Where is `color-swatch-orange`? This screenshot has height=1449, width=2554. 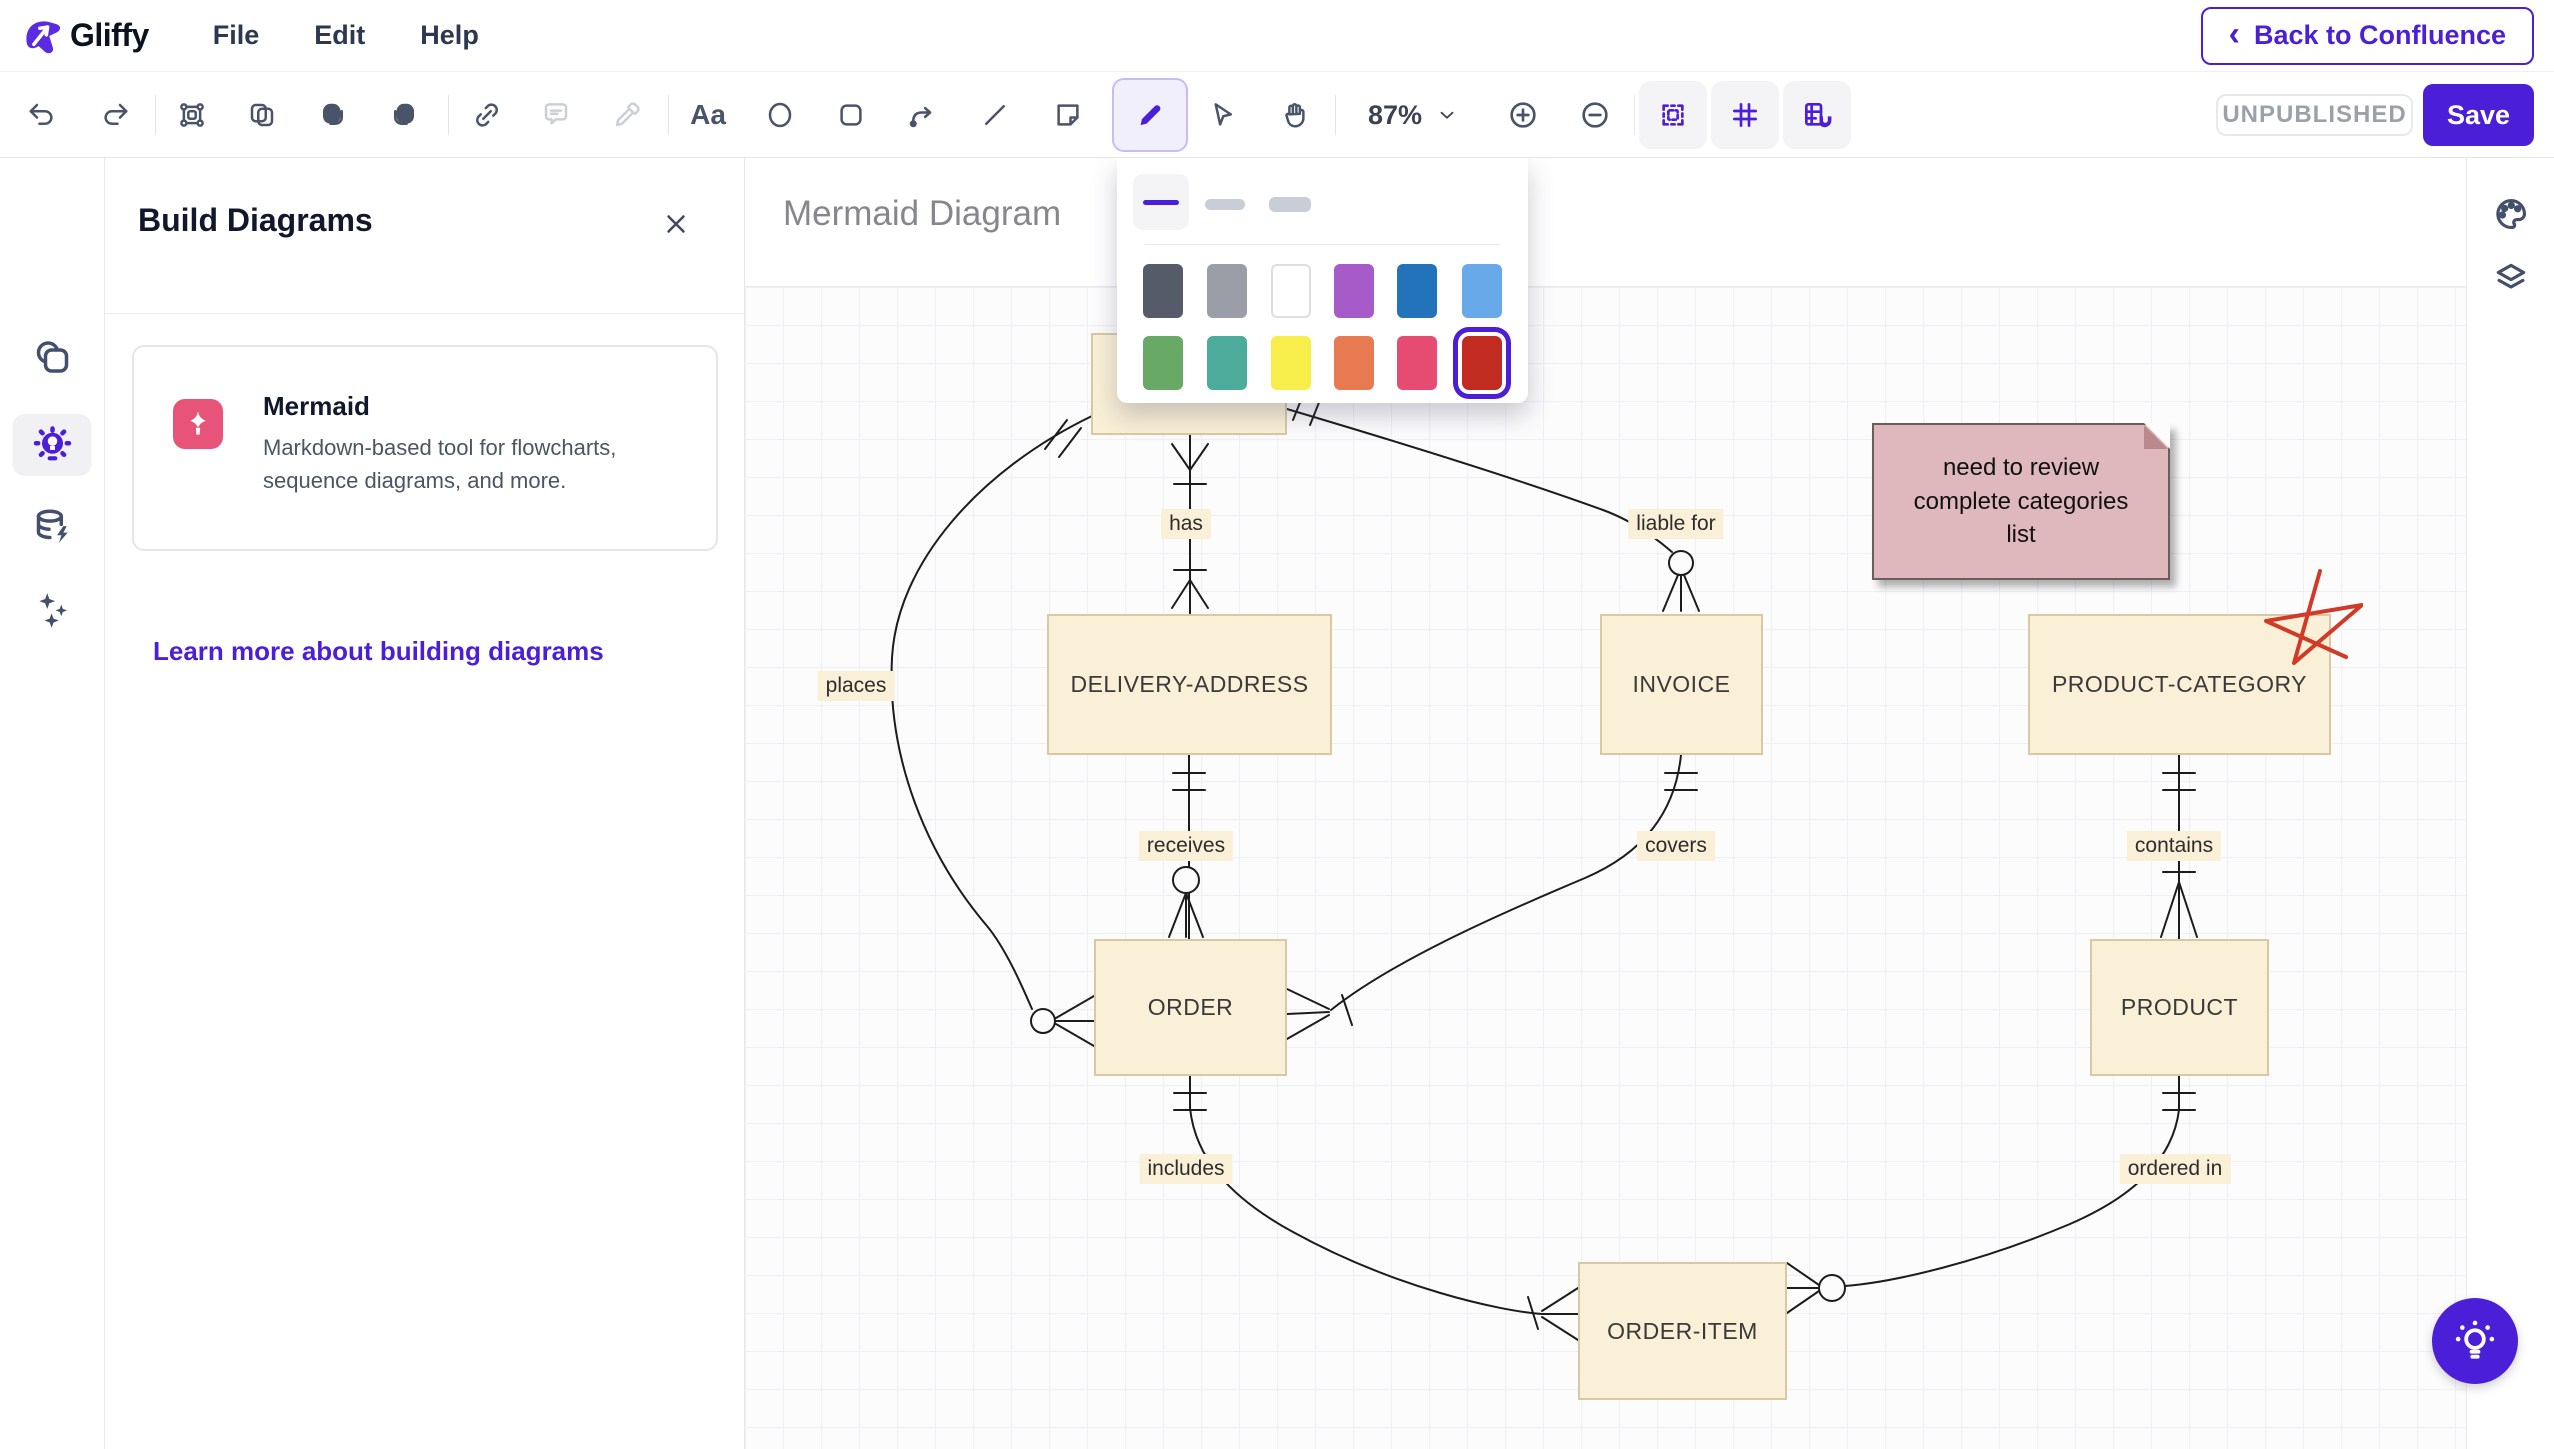 color-swatch-orange is located at coordinates (1354, 363).